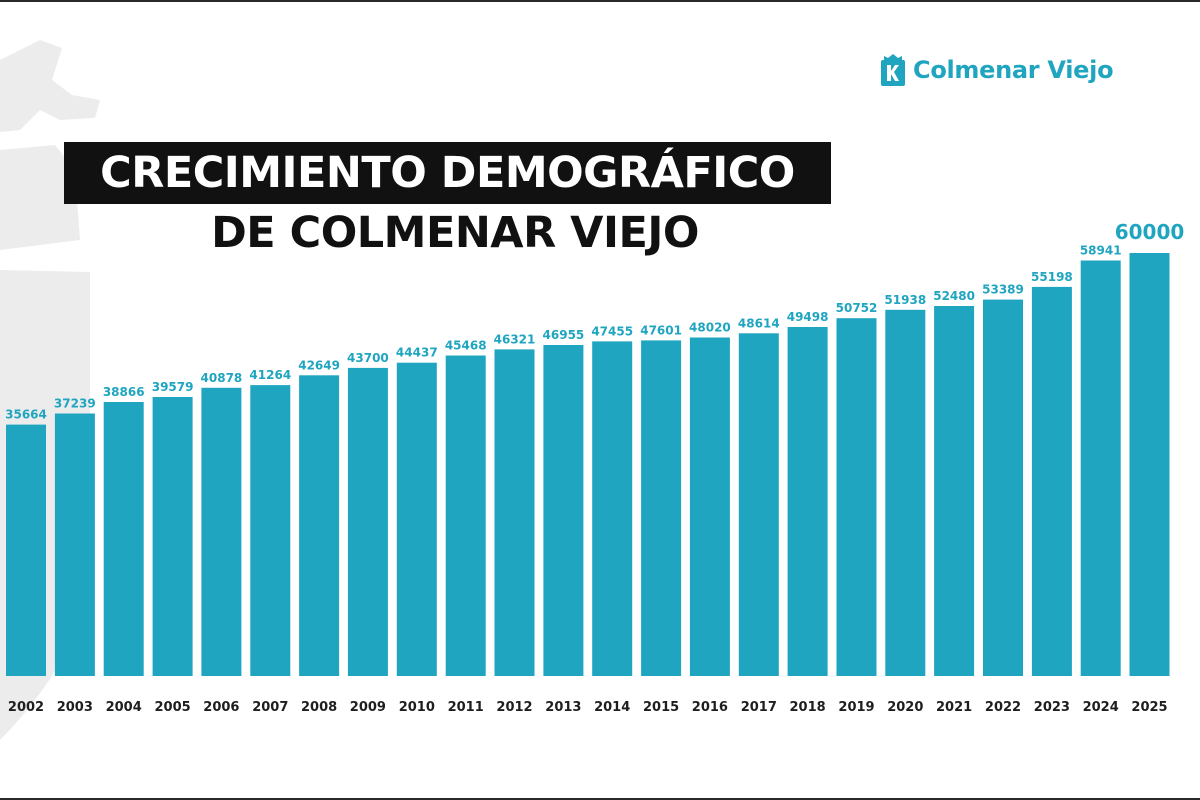  I want to click on bar-2003, so click(74, 544).